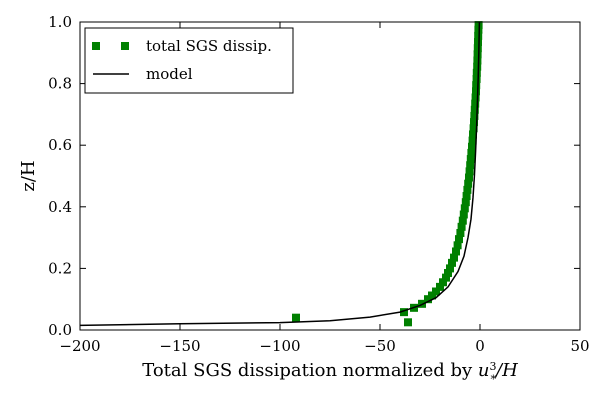 The image size is (600, 400). Describe the element at coordinates (60, 207) in the screenshot. I see `y-tick-label: 0.4` at that location.